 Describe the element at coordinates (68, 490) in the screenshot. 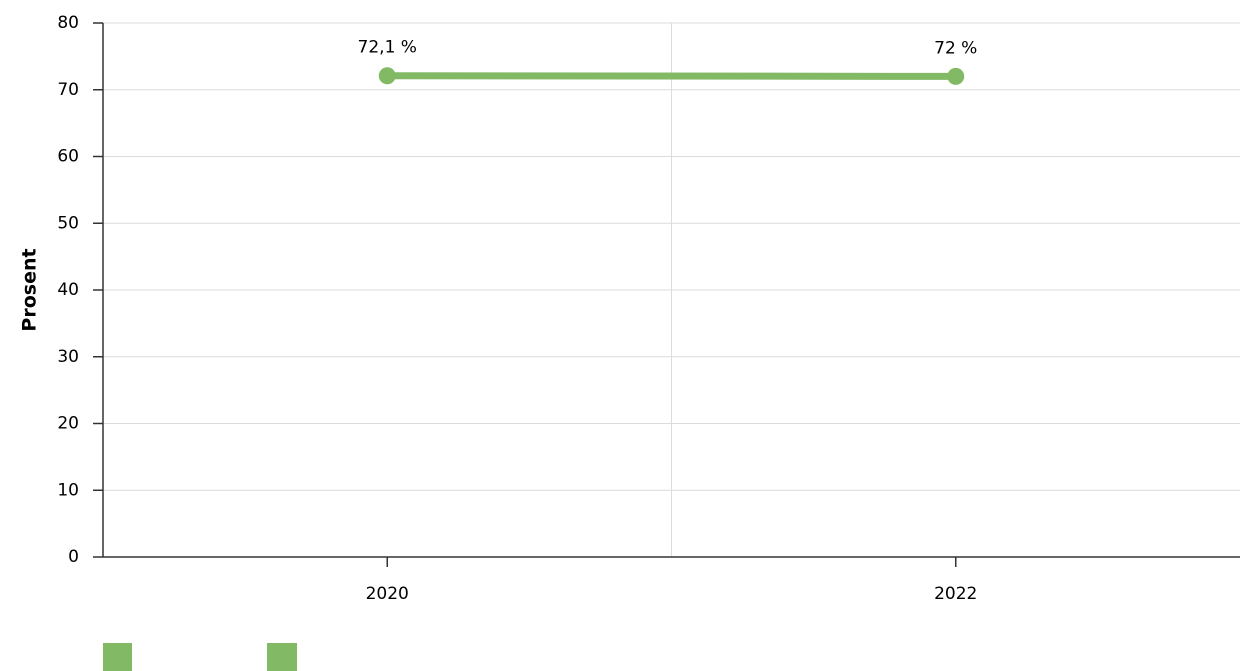

I see `y-tick-label: 10` at that location.